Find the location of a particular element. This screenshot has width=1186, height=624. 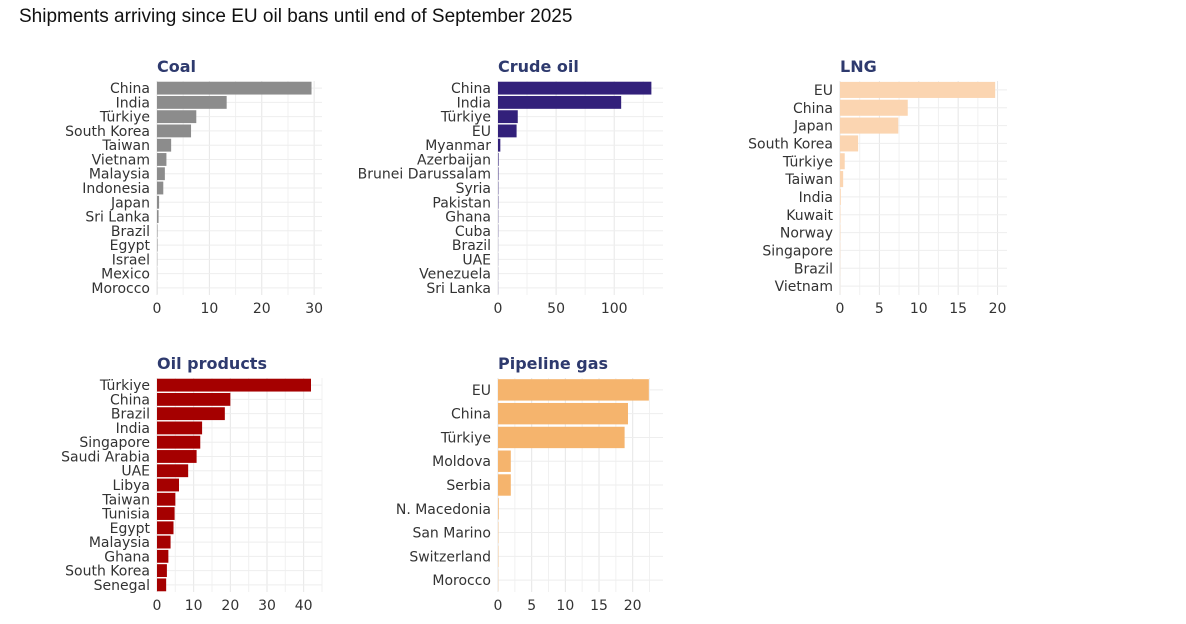

category-label-japan: Japan is located at coordinates (130, 203).